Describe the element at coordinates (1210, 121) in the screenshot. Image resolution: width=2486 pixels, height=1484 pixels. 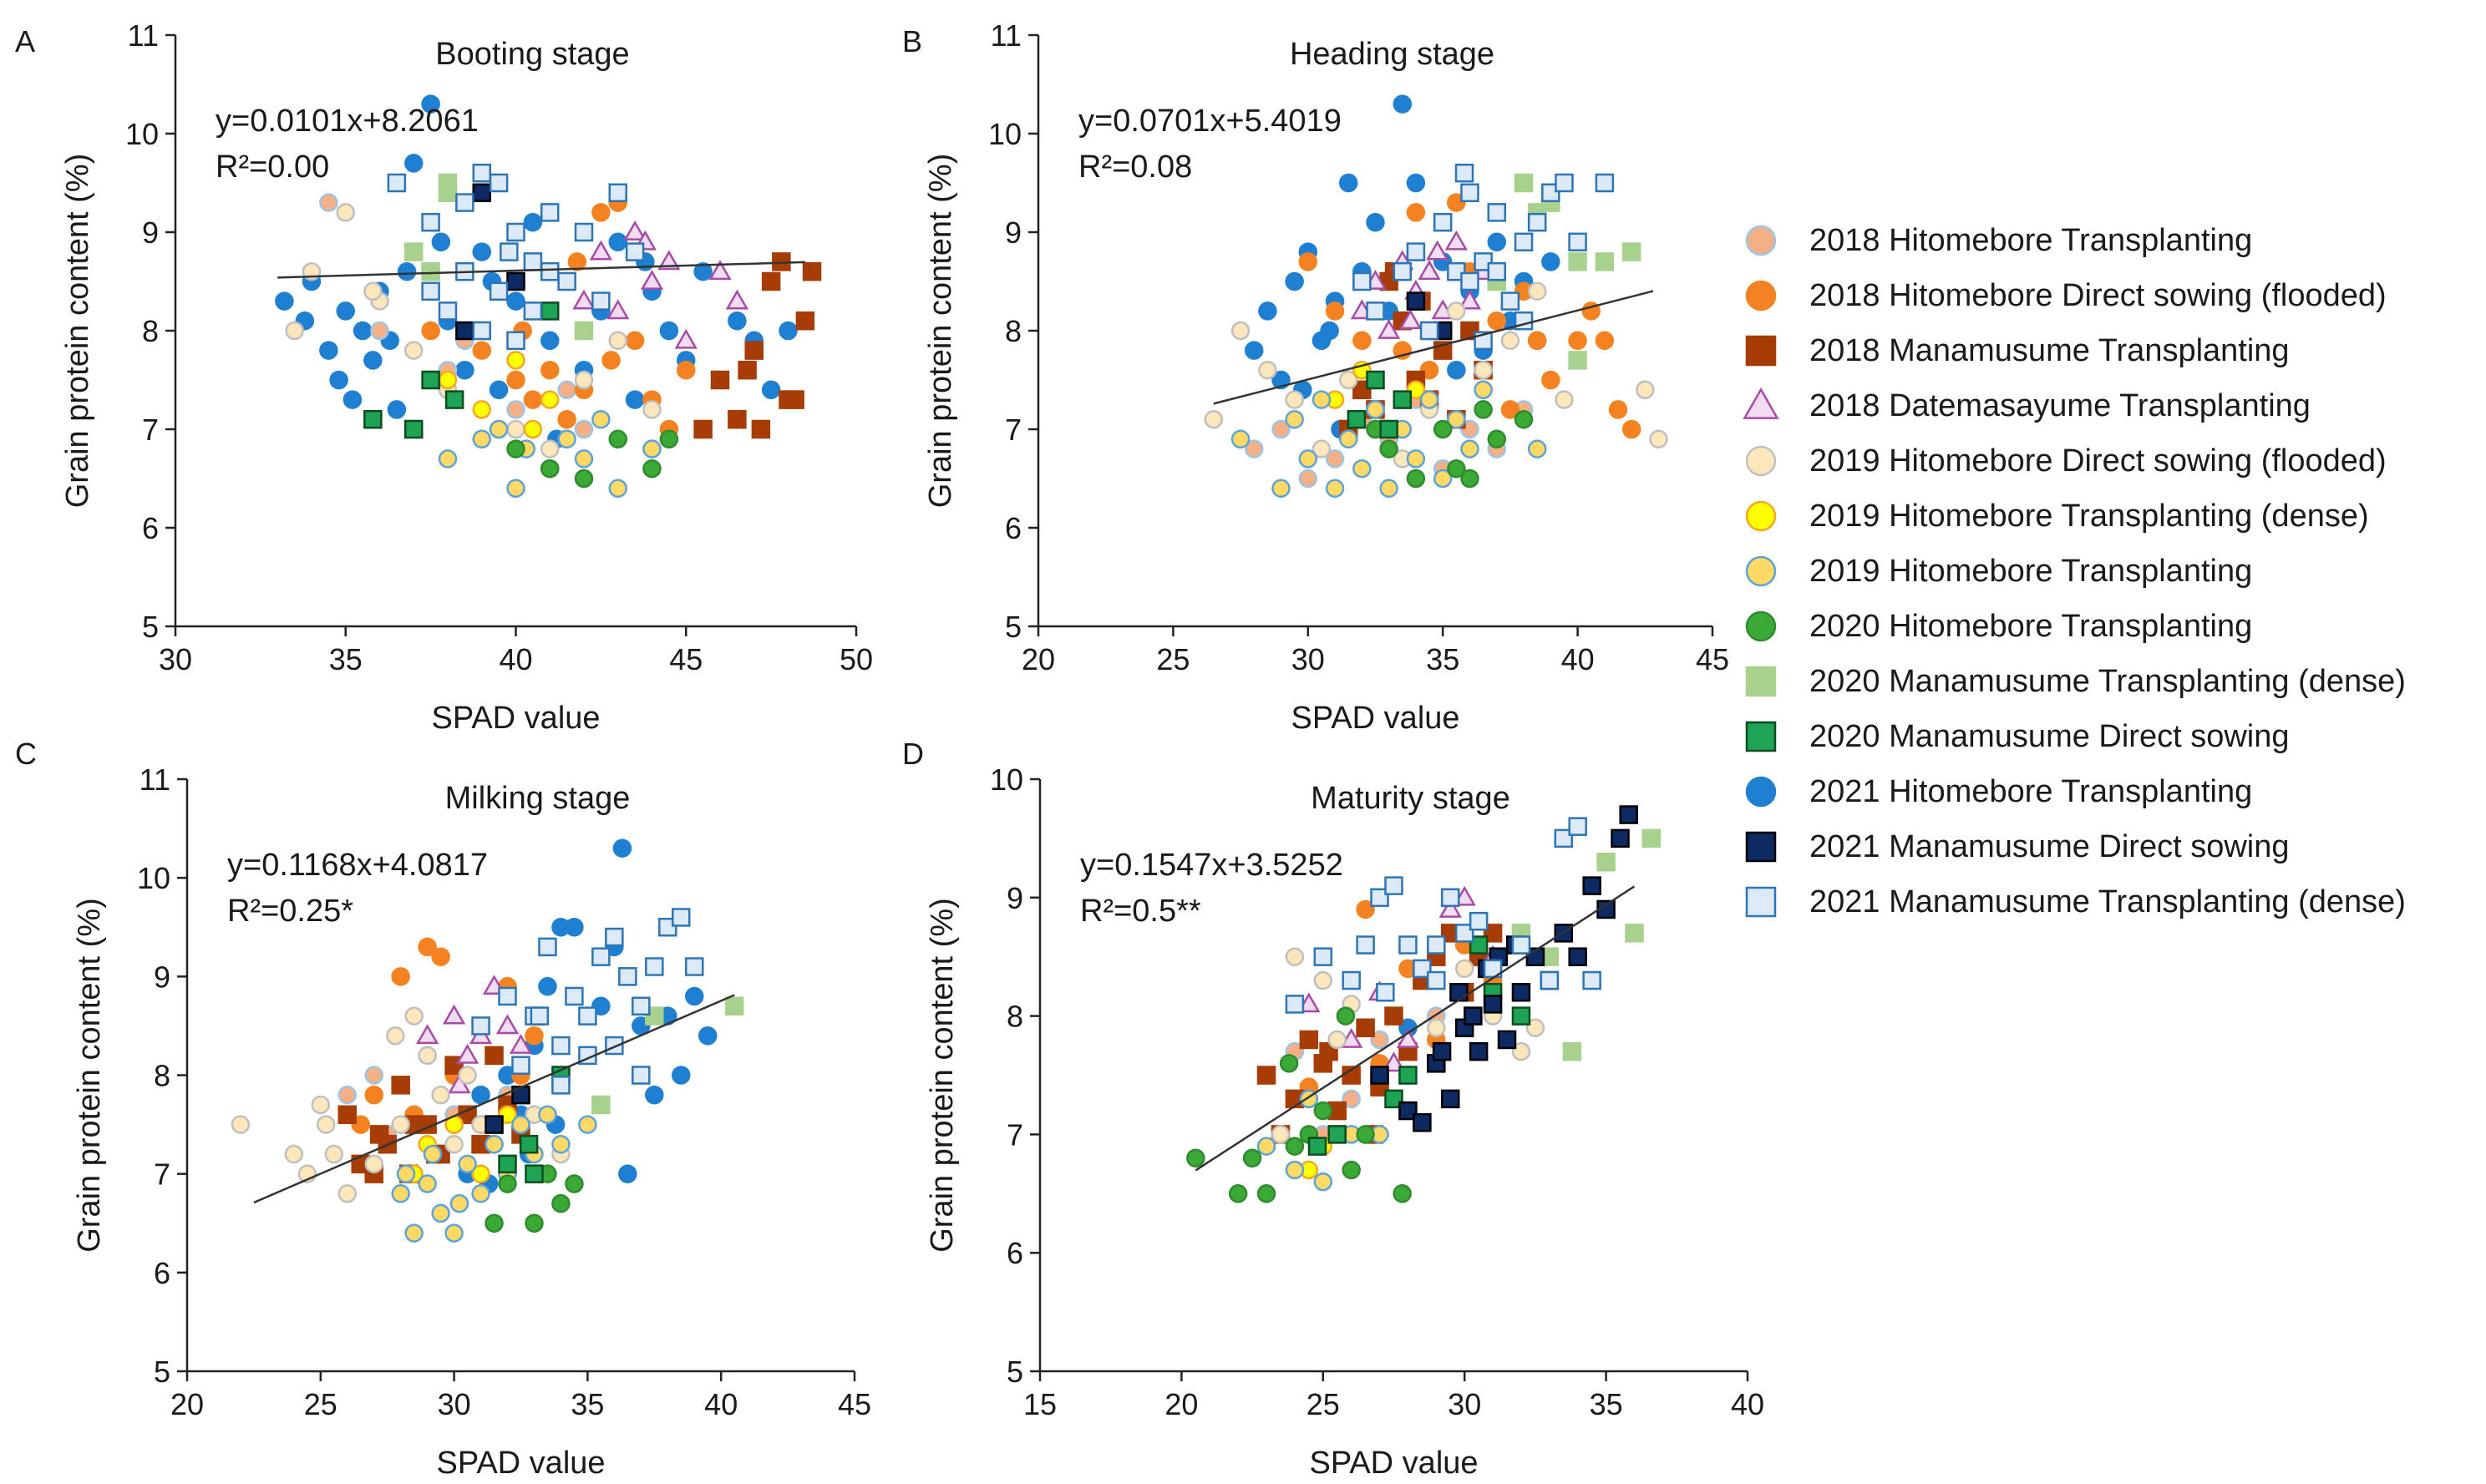
I see `regression-equation: y=0.0701x+5.4019` at that location.